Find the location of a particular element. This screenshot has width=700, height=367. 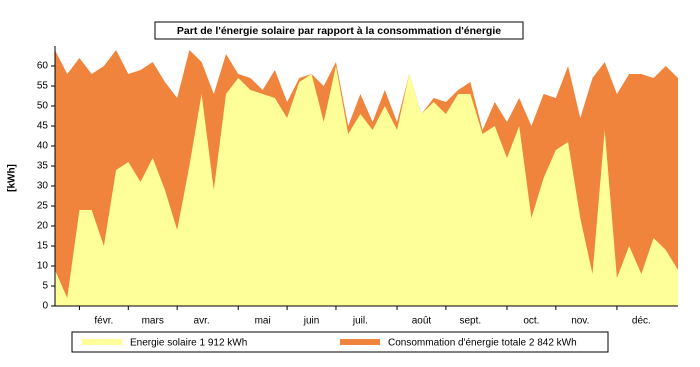

x-tick-label: févr. is located at coordinates (103, 321).